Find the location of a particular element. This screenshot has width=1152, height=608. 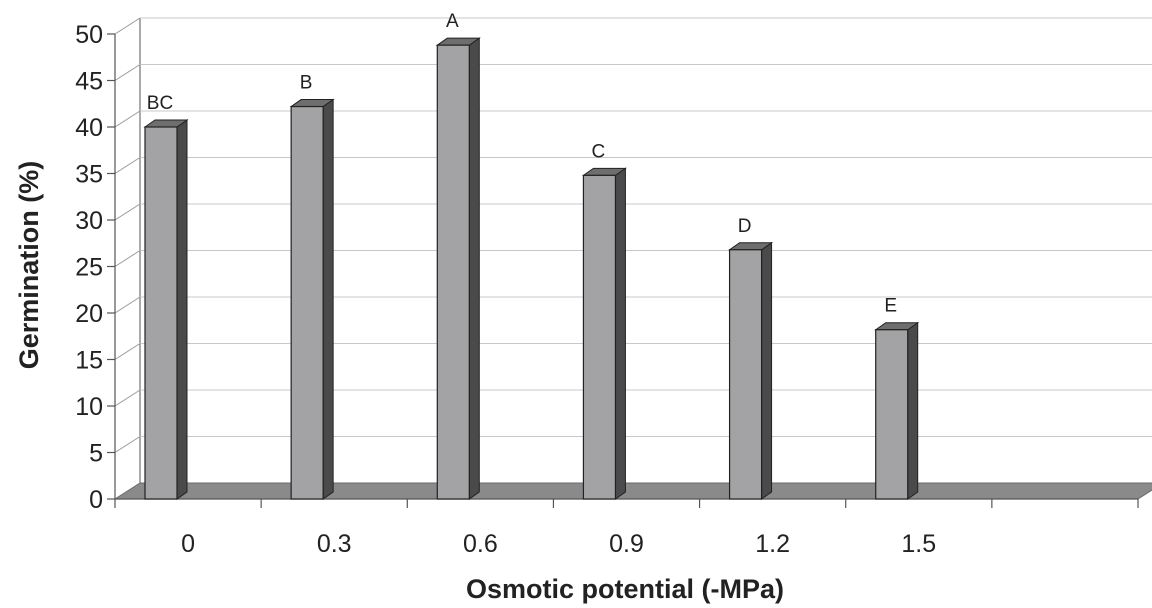

y-tick-label: 45 is located at coordinates (89, 82).